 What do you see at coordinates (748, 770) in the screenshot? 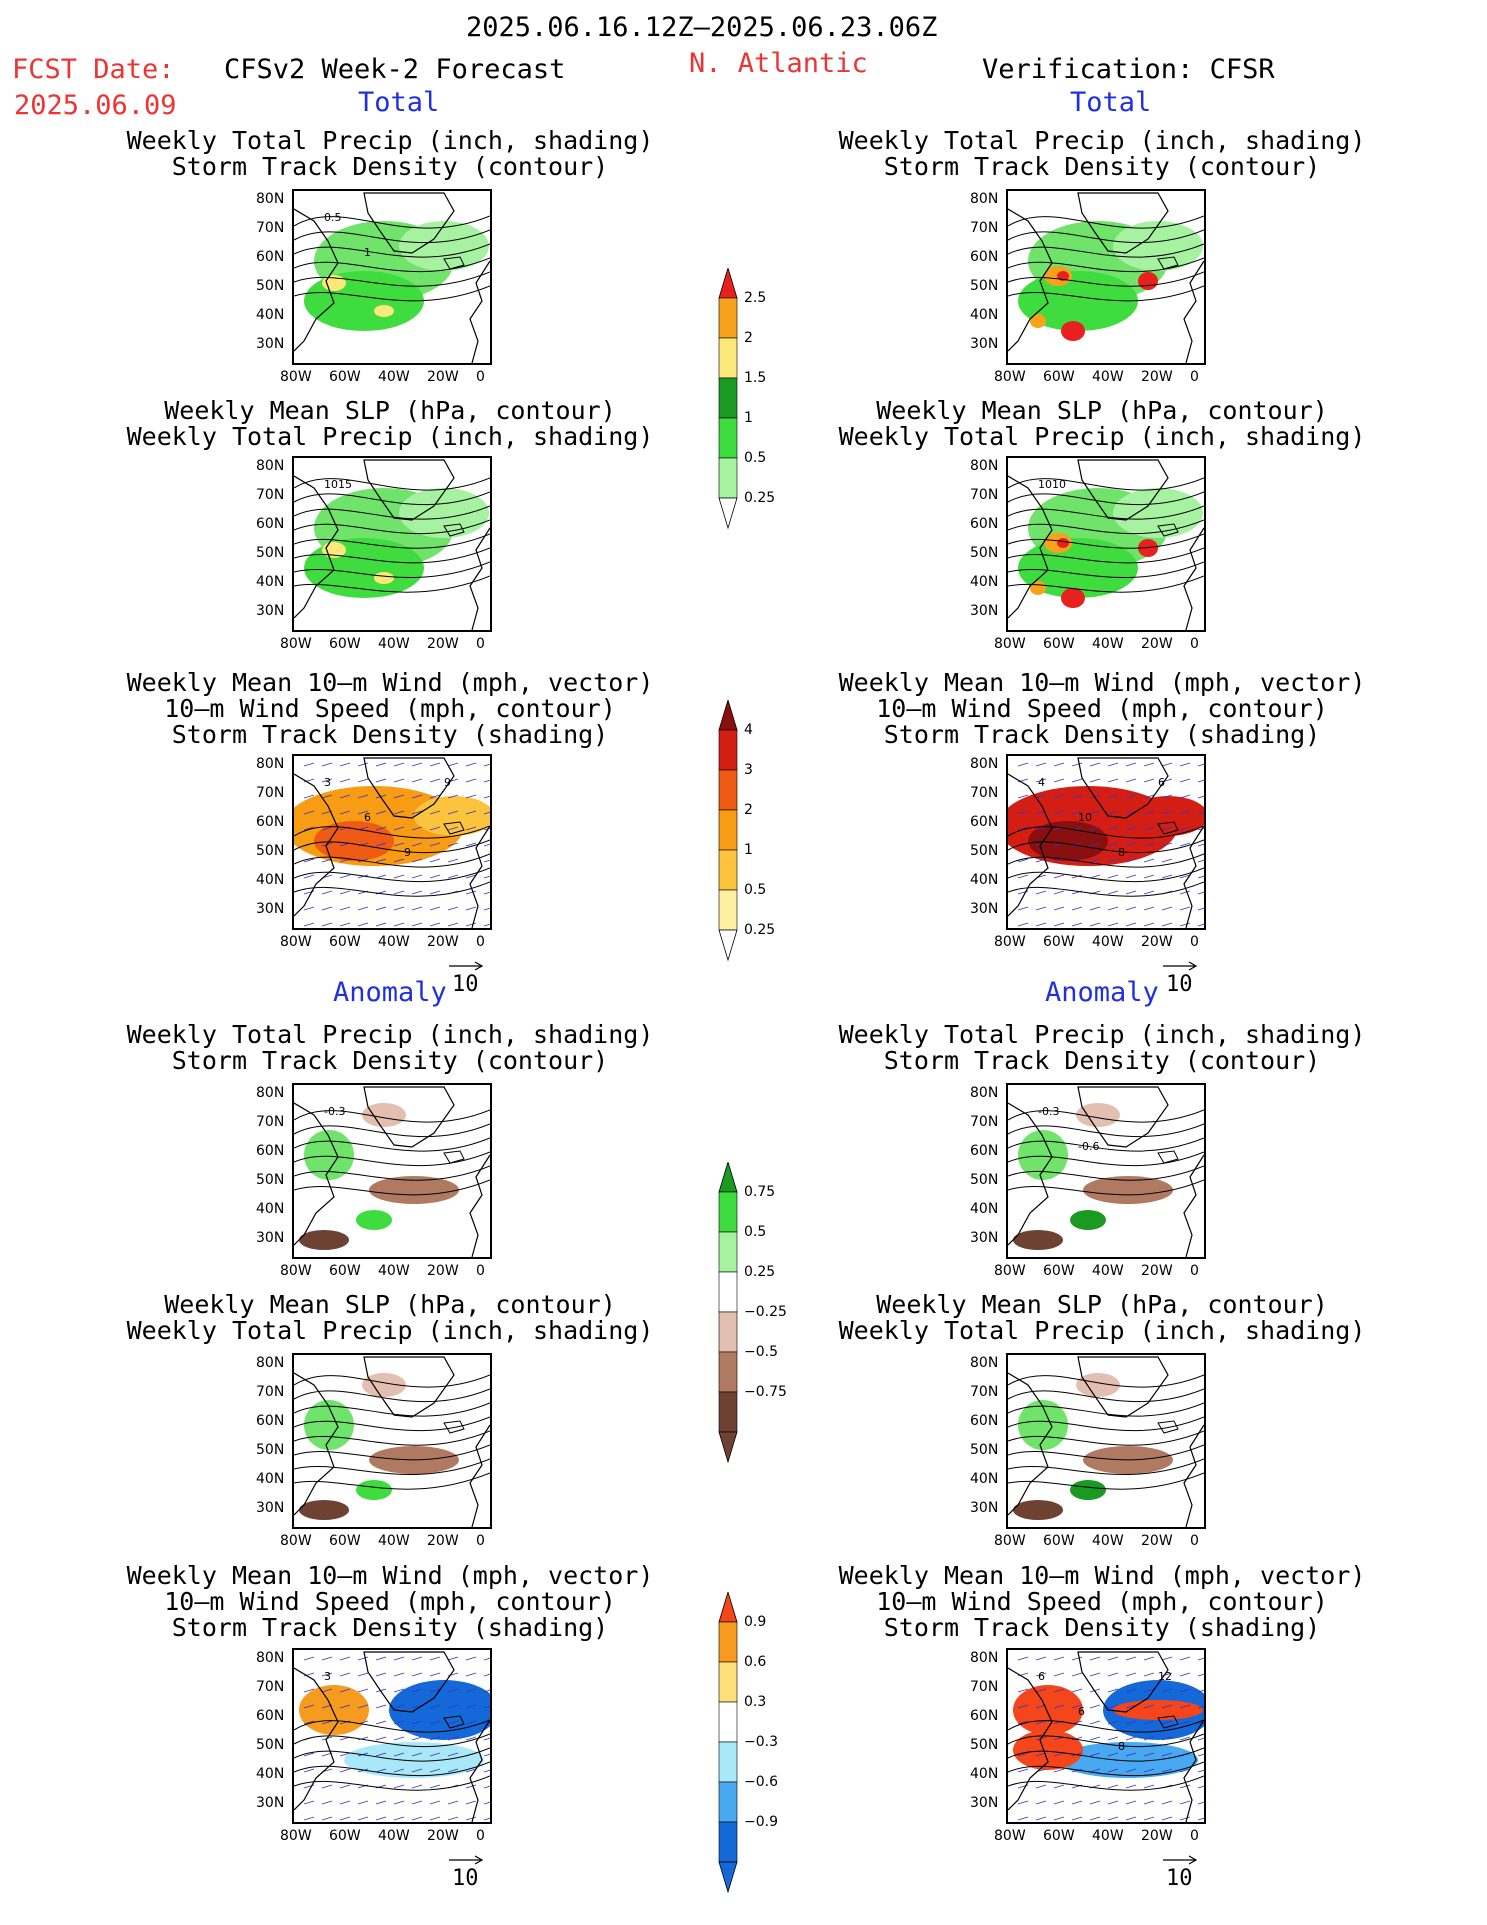
I see `colorbar-label: 3` at bounding box center [748, 770].